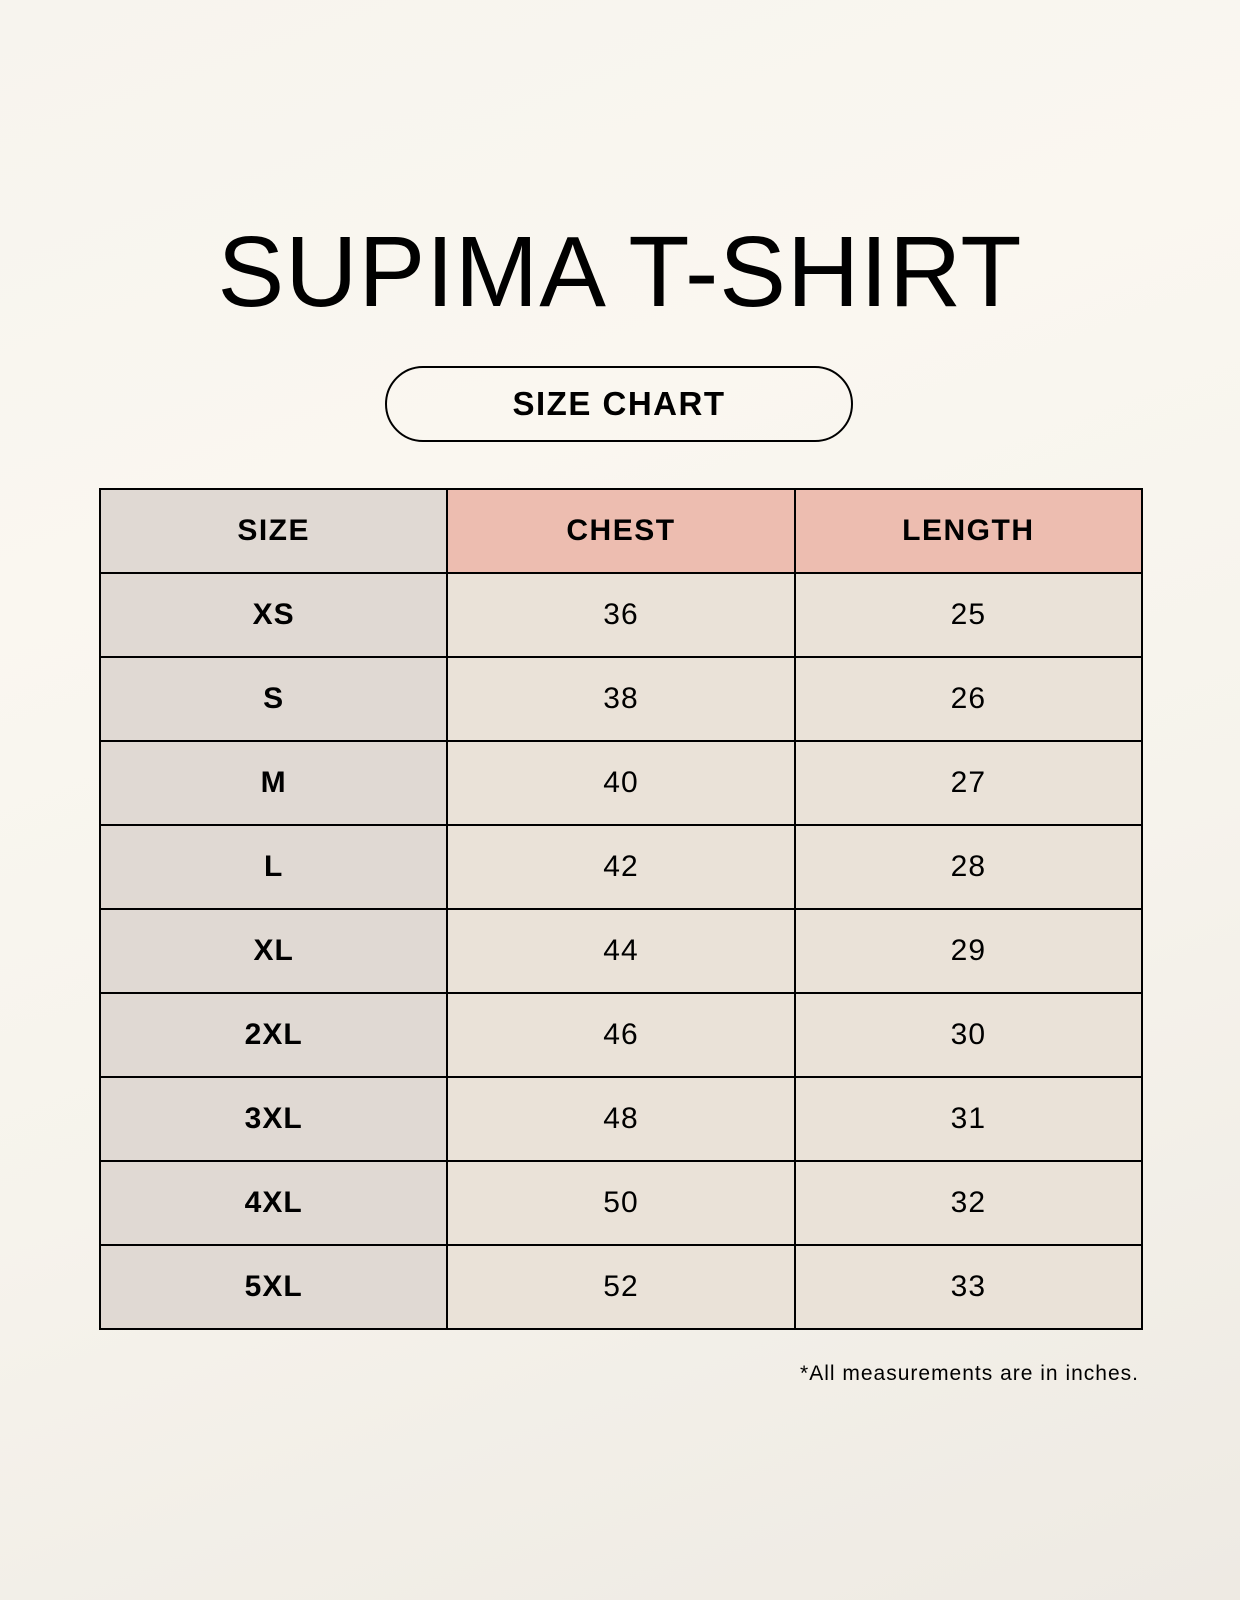  I want to click on footnote: *All measurements are in inches., so click(969, 1373).